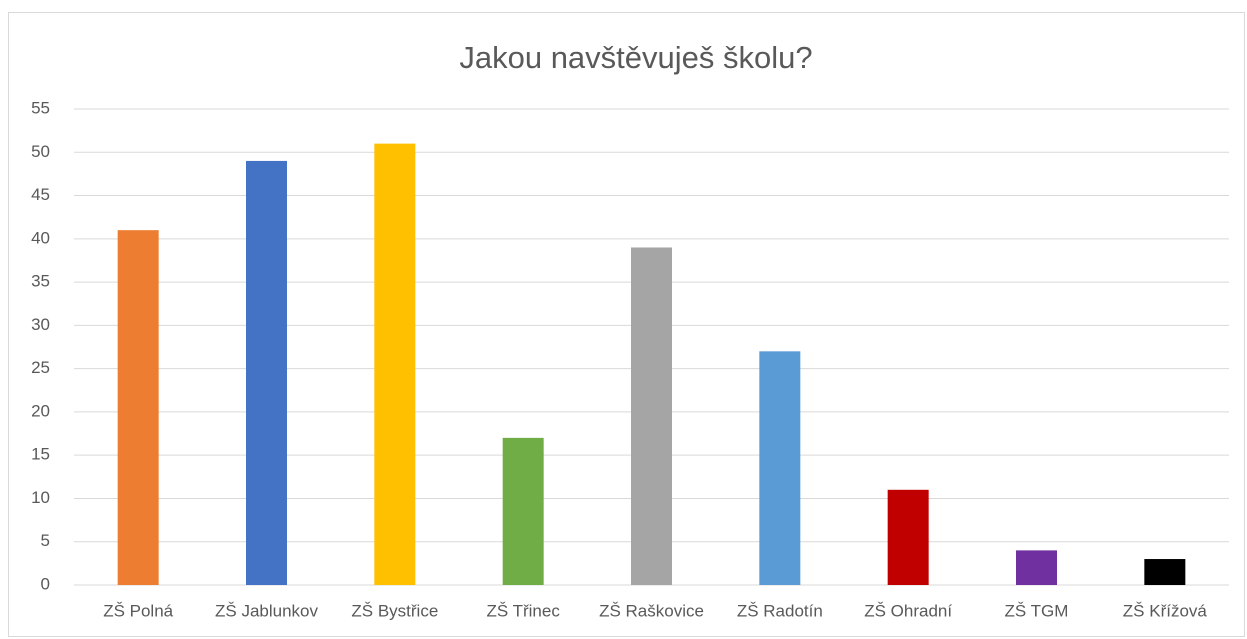 This screenshot has width=1247, height=639. I want to click on chart-title: Jakou navštěvuješ školu?, so click(635, 57).